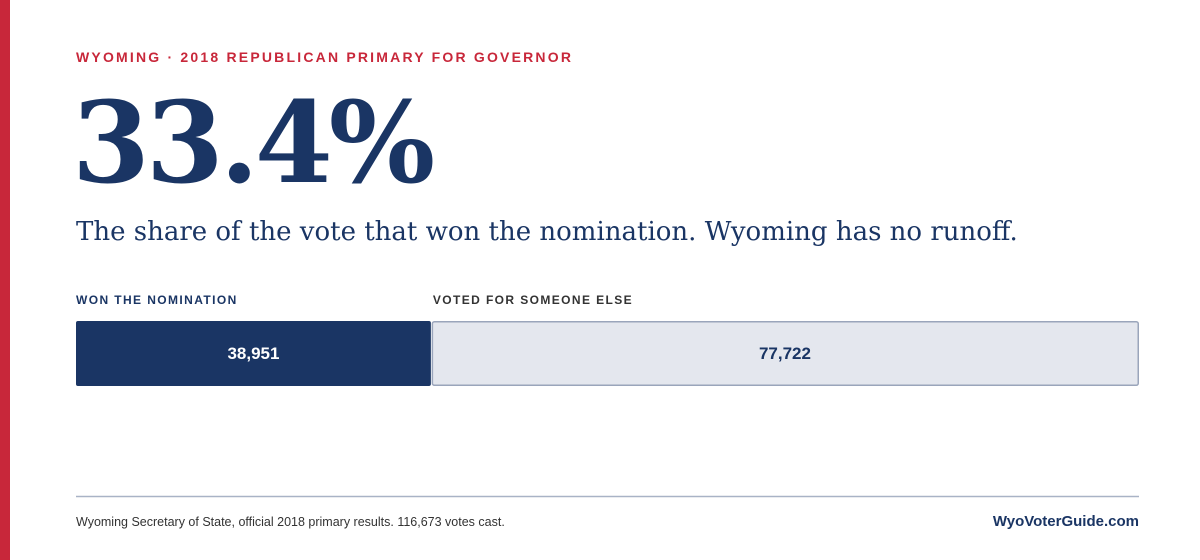  Describe the element at coordinates (533, 300) in the screenshot. I see `legend-label: VOTED FOR SOMEONE ELSE` at that location.